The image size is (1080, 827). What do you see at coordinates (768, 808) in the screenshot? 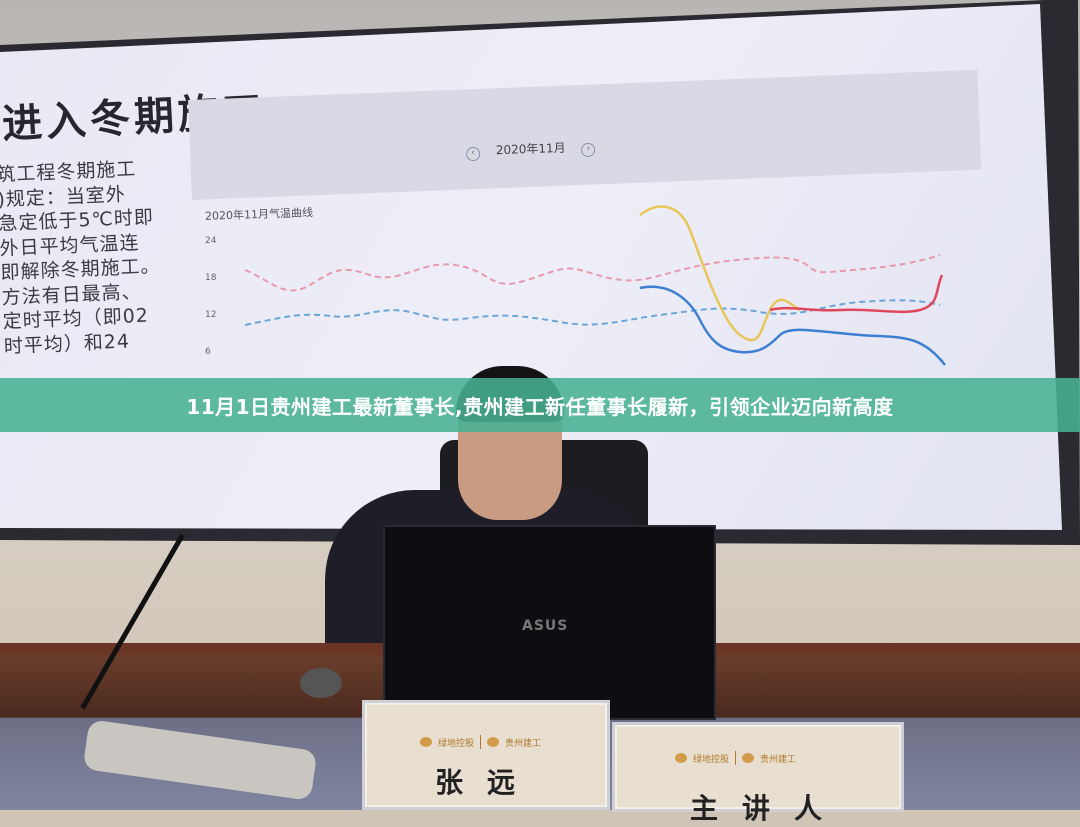
I see `card-name: 主讲人` at bounding box center [768, 808].